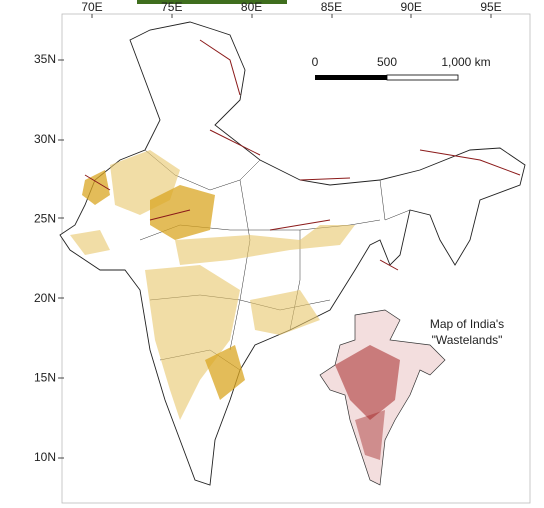  Describe the element at coordinates (251, 7) in the screenshot. I see `lon-tick-label: 80E` at that location.